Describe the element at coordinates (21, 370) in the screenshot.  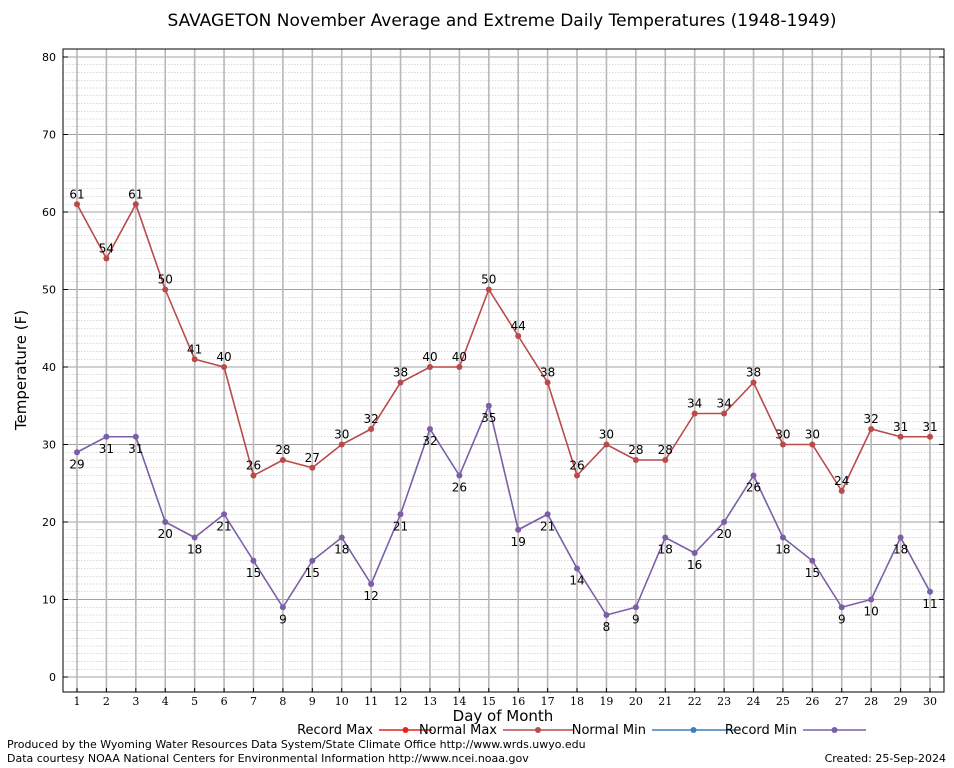
I see `y-axis-label: Temperature (F)` at that location.